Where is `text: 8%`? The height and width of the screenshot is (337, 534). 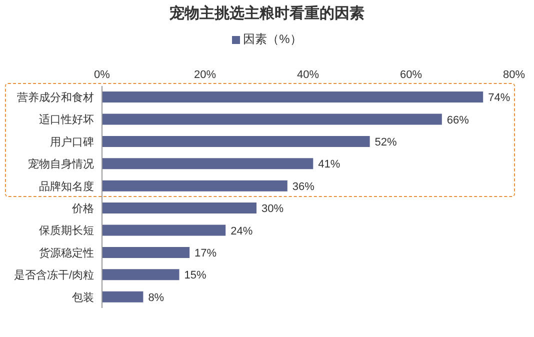 text: 8% is located at coordinates (156, 298).